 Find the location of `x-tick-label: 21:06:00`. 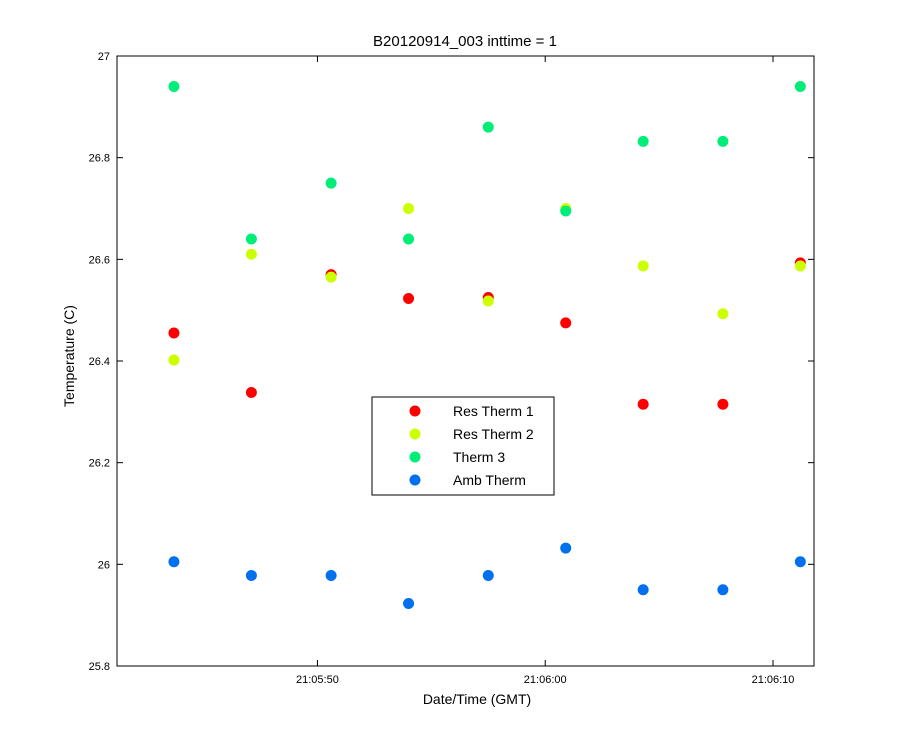

x-tick-label: 21:06:00 is located at coordinates (545, 680).